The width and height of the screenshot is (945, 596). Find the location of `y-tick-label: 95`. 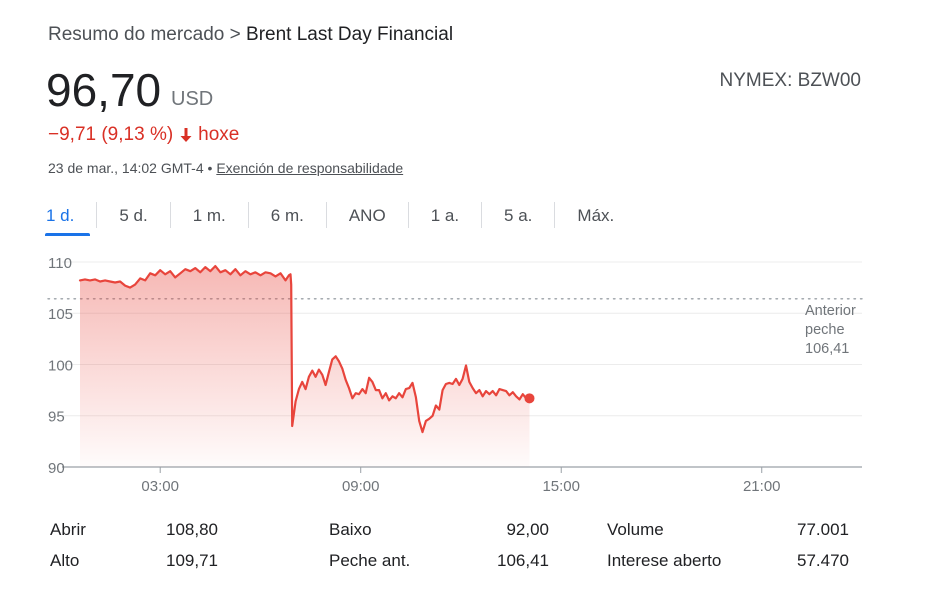

y-tick-label: 95 is located at coordinates (56, 417).